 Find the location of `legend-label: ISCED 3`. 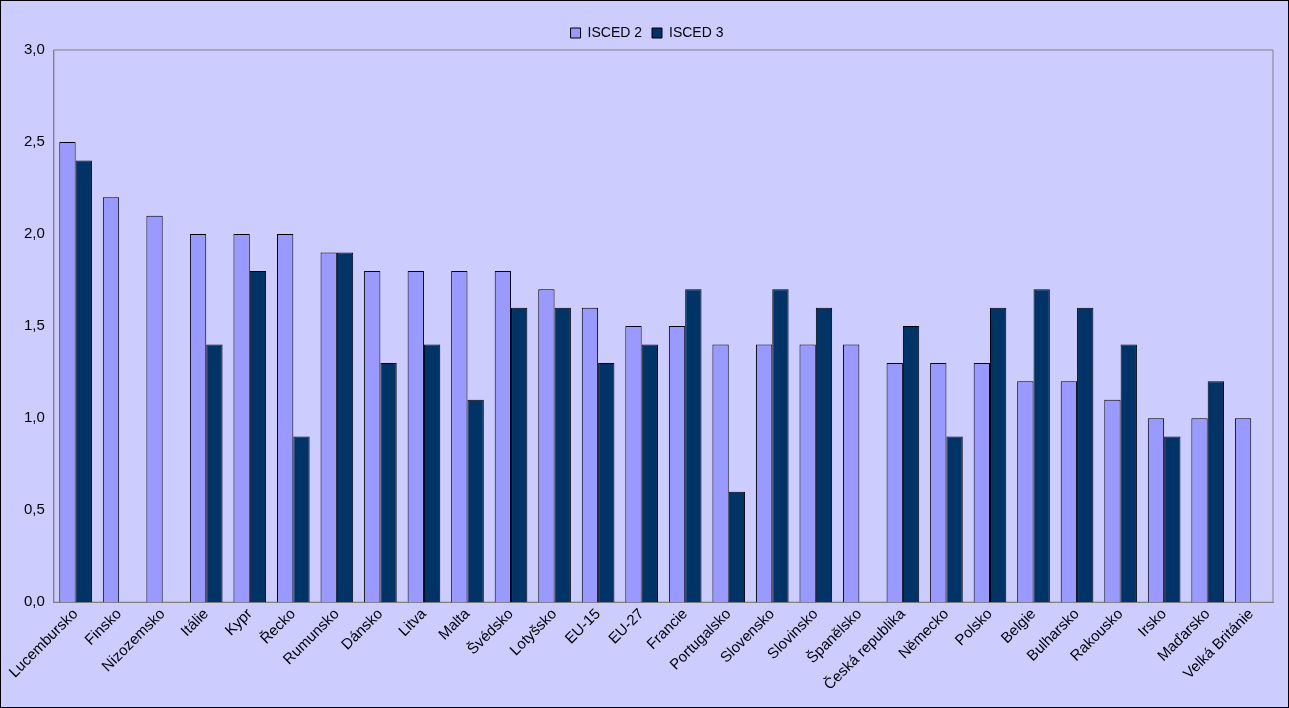

legend-label: ISCED 3 is located at coordinates (696, 31).